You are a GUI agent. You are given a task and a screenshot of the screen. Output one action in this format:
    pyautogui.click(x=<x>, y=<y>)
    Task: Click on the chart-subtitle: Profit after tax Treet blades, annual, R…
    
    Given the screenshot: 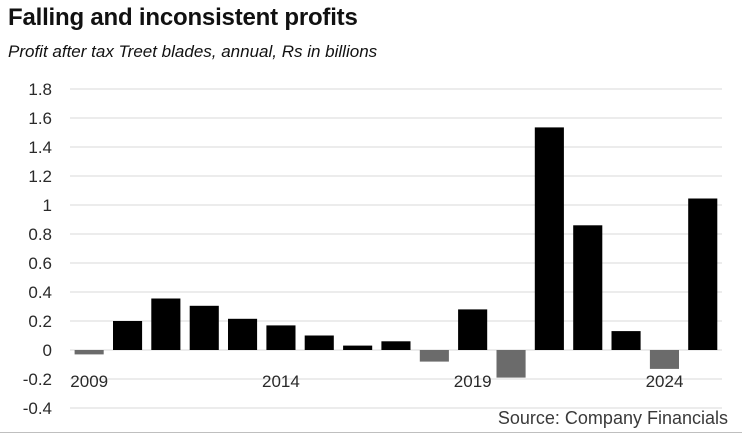 What is the action you would take?
    pyautogui.click(x=193, y=51)
    